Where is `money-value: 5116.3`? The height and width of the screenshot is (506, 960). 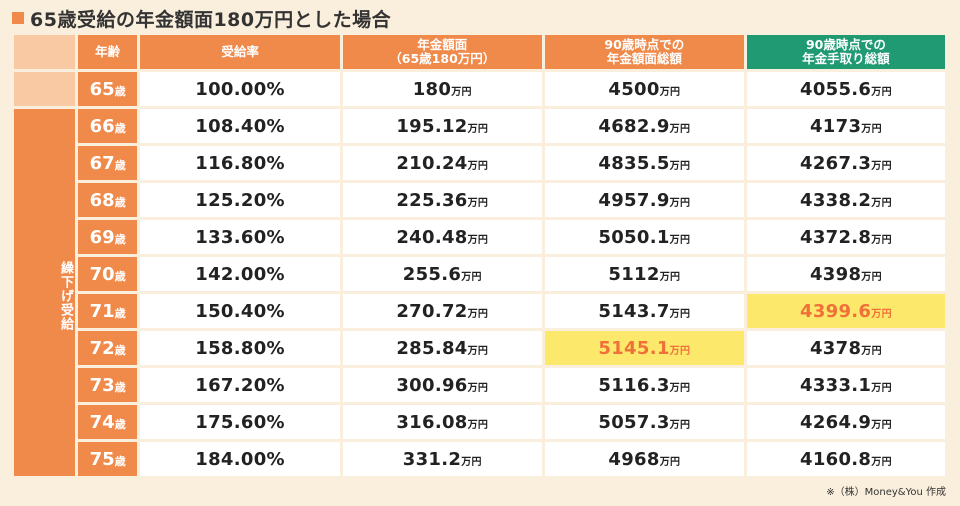
money-value: 5116.3 is located at coordinates (634, 385).